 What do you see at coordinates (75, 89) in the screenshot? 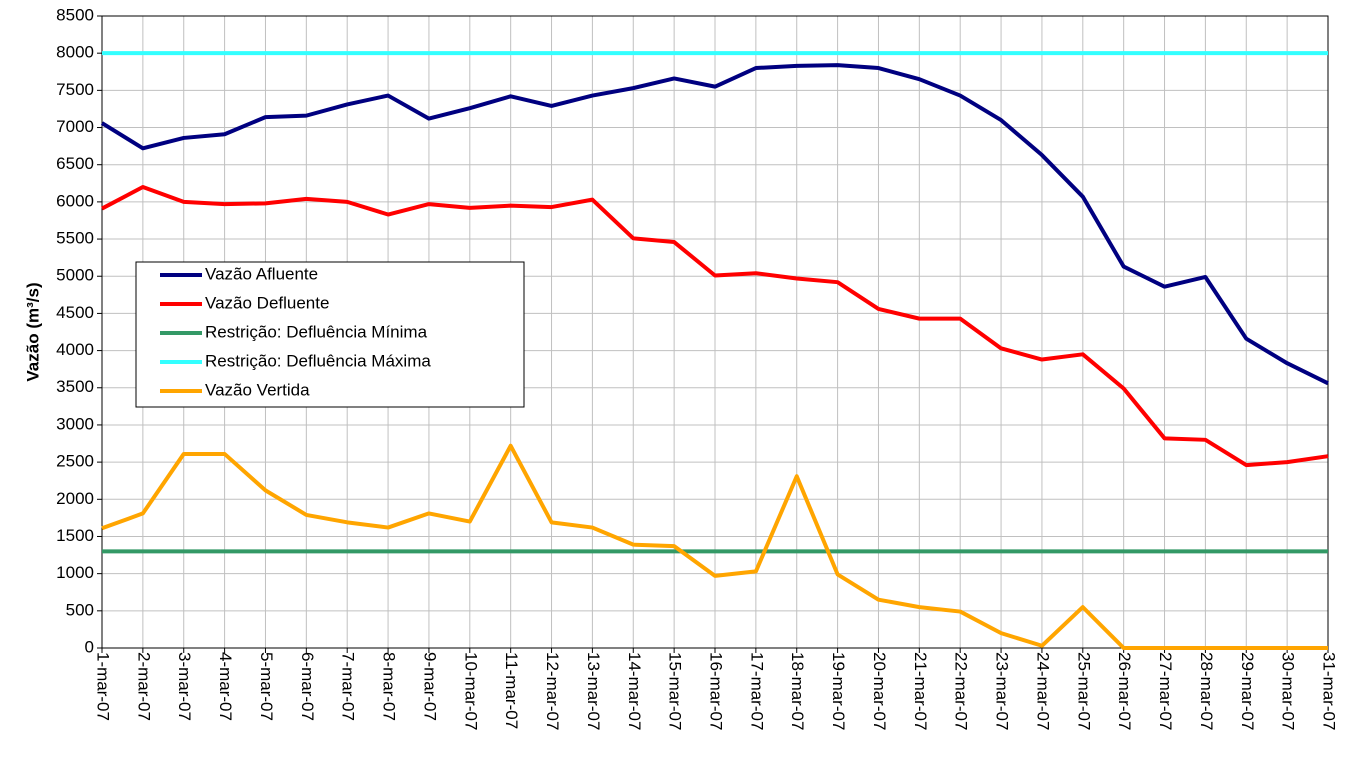
I see `y-tick-label: 7500` at bounding box center [75, 89].